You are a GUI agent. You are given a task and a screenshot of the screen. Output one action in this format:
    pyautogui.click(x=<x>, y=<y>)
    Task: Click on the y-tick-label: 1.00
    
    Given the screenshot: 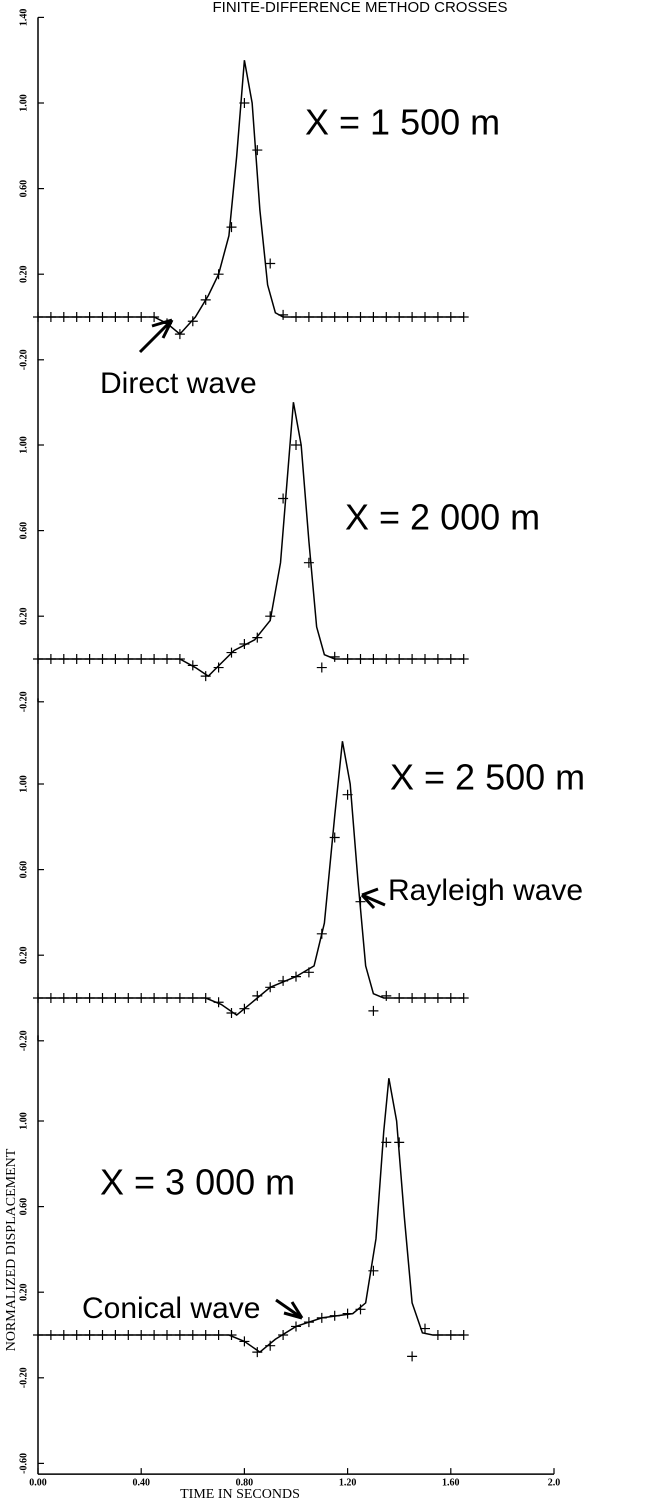 What is the action you would take?
    pyautogui.click(x=23, y=1121)
    